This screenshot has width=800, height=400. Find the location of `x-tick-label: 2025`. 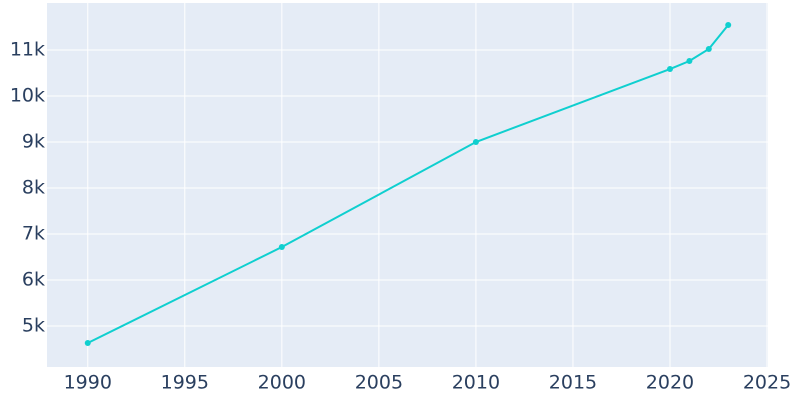

x-tick-label: 2025 is located at coordinates (767, 383).